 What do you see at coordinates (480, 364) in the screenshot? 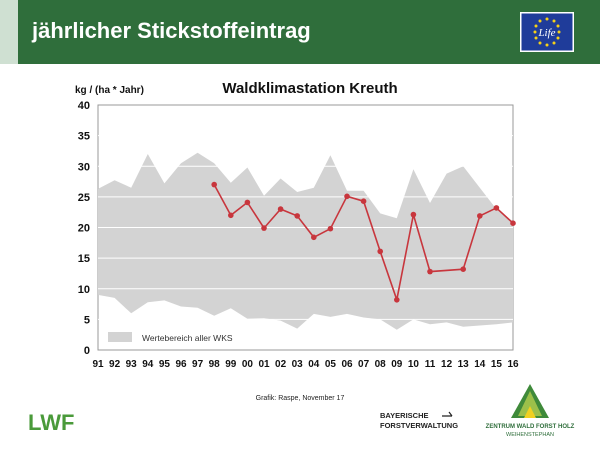
I see `x-tick-label: 14` at bounding box center [480, 364].